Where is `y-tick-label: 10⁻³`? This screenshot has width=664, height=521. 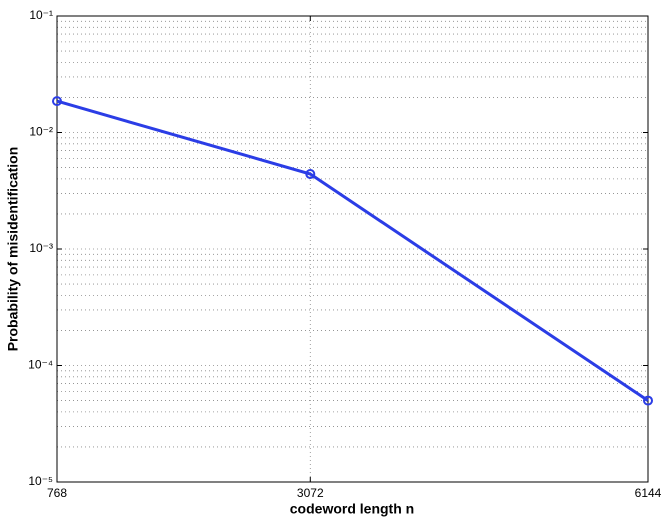
y-tick-label: 10⁻³ is located at coordinates (41, 248).